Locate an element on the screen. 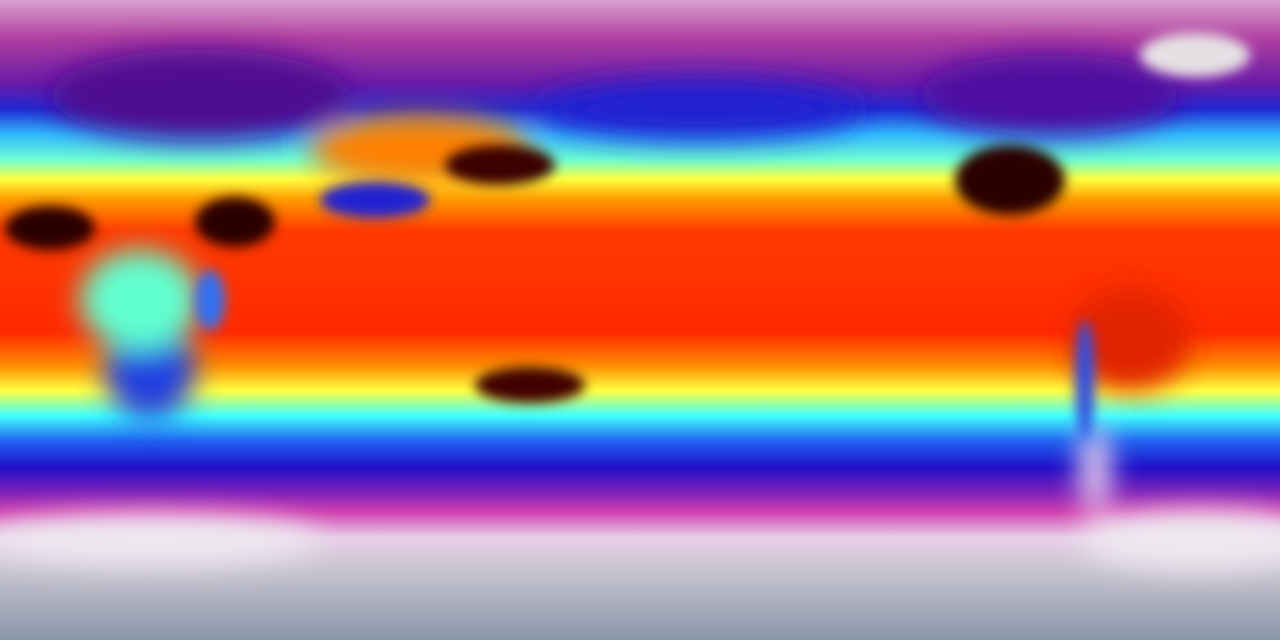 The width and height of the screenshot is (1280, 640). australia-hot-spot is located at coordinates (530, 385).